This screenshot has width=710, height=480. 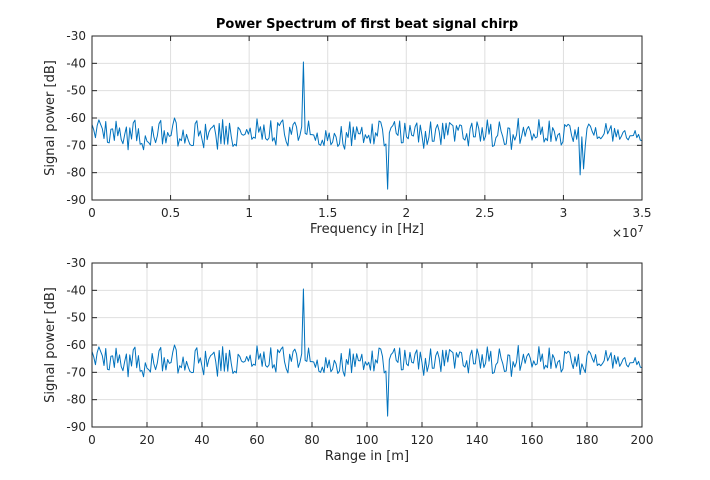 I want to click on spectrum-y-tick-label: -50, so click(x=76, y=91).